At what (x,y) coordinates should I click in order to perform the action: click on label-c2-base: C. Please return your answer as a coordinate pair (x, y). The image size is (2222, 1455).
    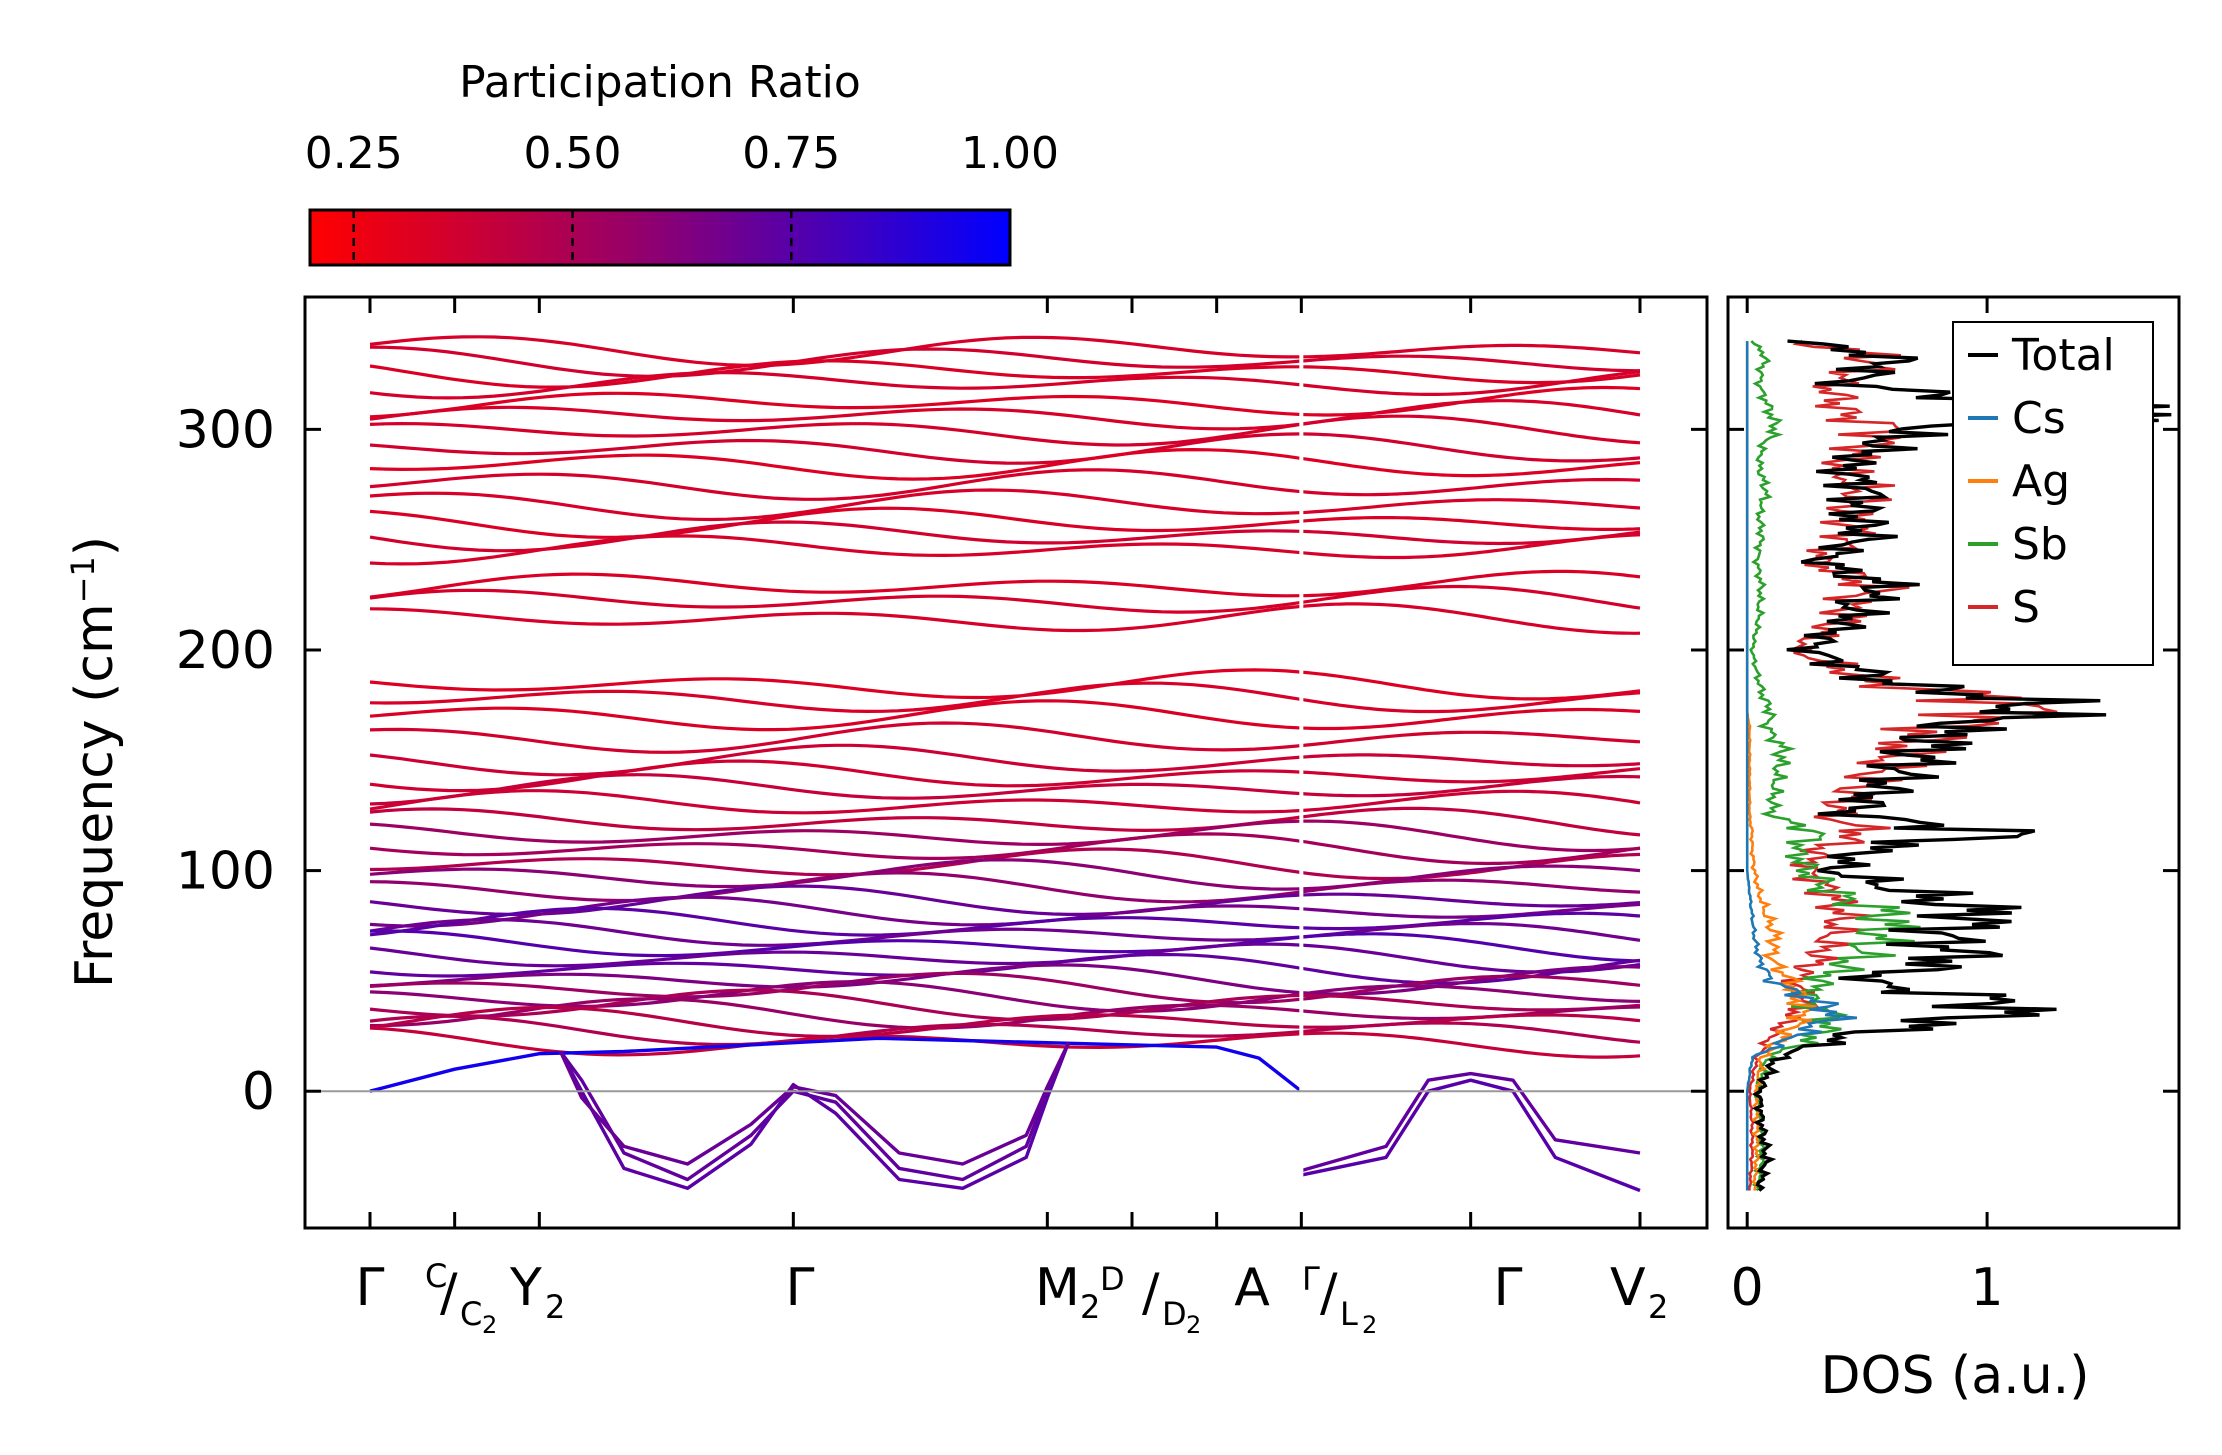
    Looking at the image, I should click on (471, 1314).